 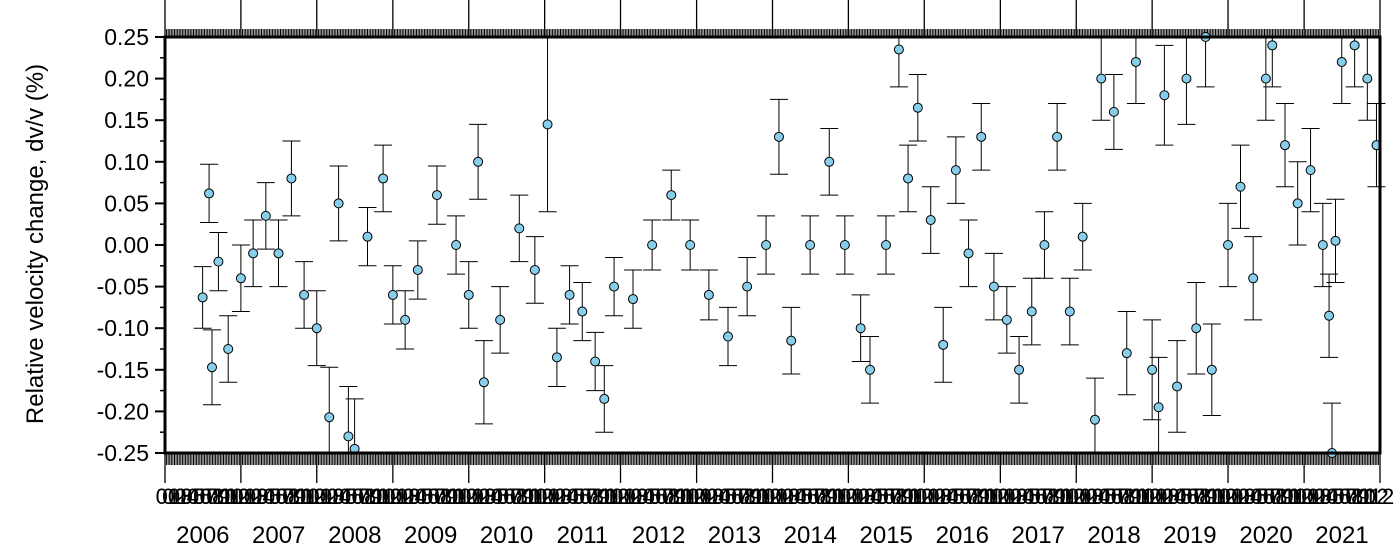 What do you see at coordinates (126, 120) in the screenshot?
I see `y-tick-label: 0.15` at bounding box center [126, 120].